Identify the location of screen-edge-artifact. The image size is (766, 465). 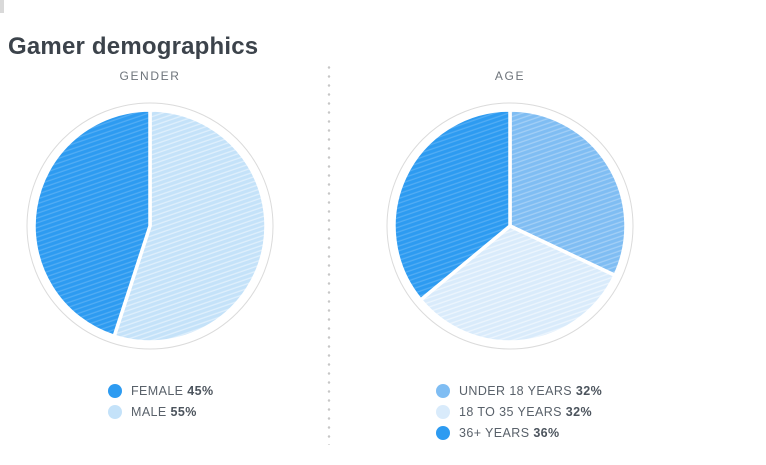
(2, 6).